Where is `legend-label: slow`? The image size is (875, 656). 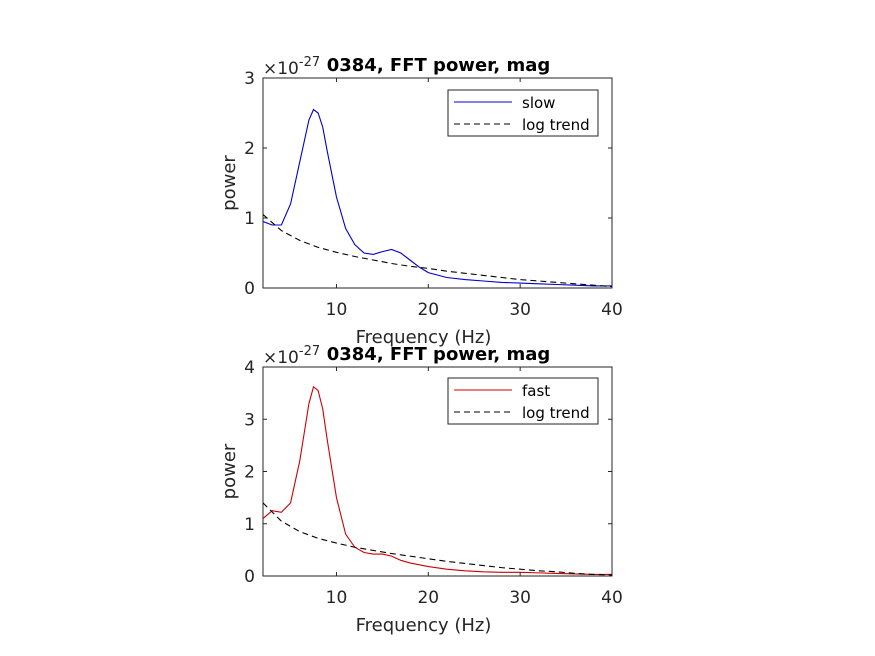 legend-label: slow is located at coordinates (538, 103).